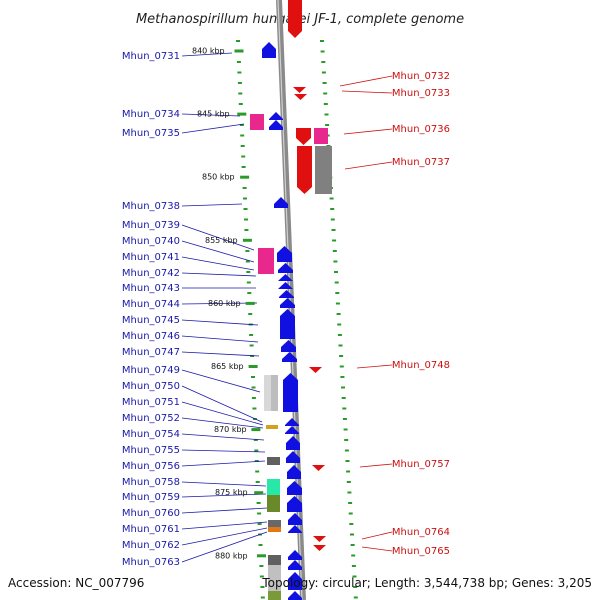  Describe the element at coordinates (421, 532) in the screenshot. I see `gene-label: Mhun_0764` at that location.